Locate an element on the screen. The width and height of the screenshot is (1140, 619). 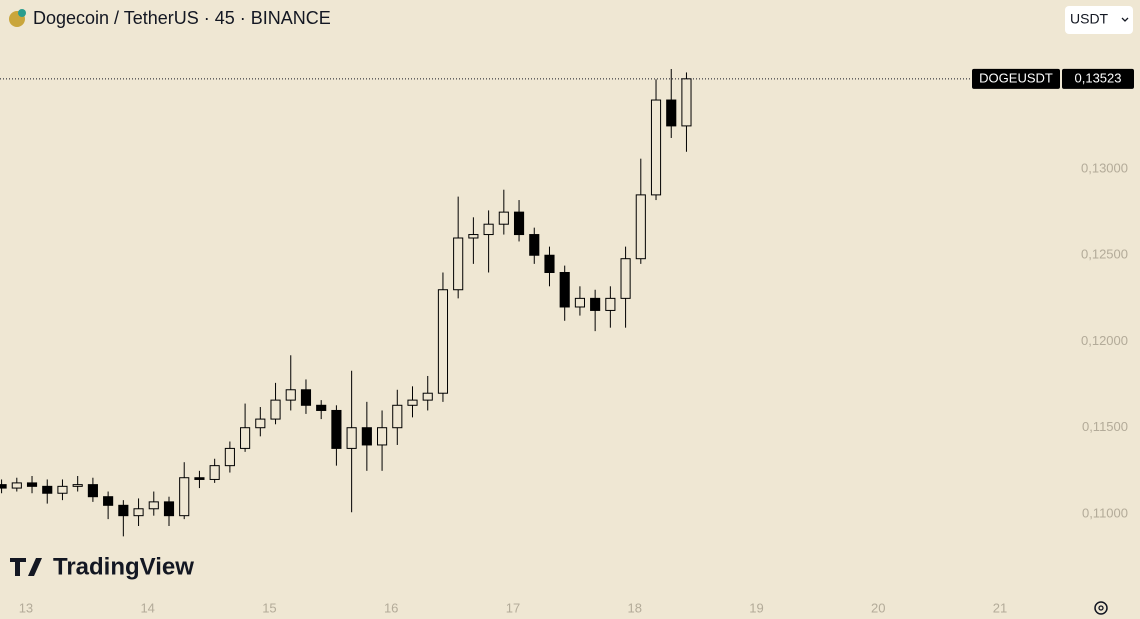
settings-button is located at coordinates (1101, 608).